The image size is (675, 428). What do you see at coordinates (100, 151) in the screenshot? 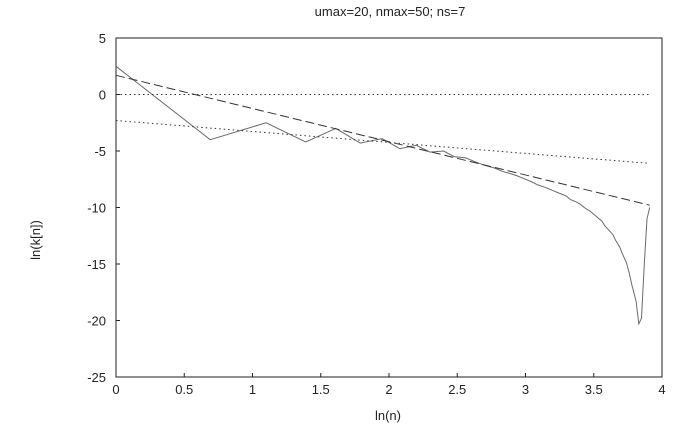
I see `y-tick-label: -5` at bounding box center [100, 151].